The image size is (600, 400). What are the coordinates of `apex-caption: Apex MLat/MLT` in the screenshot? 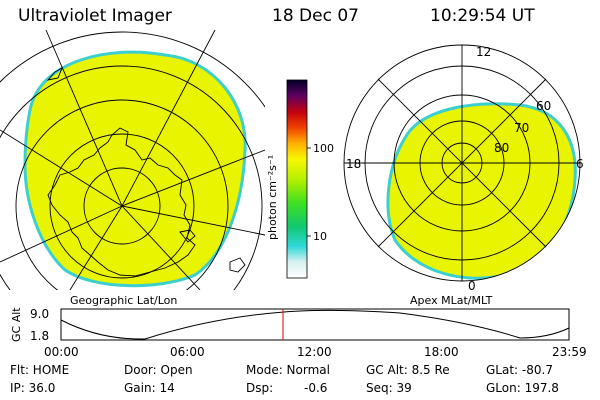 It's located at (451, 300).